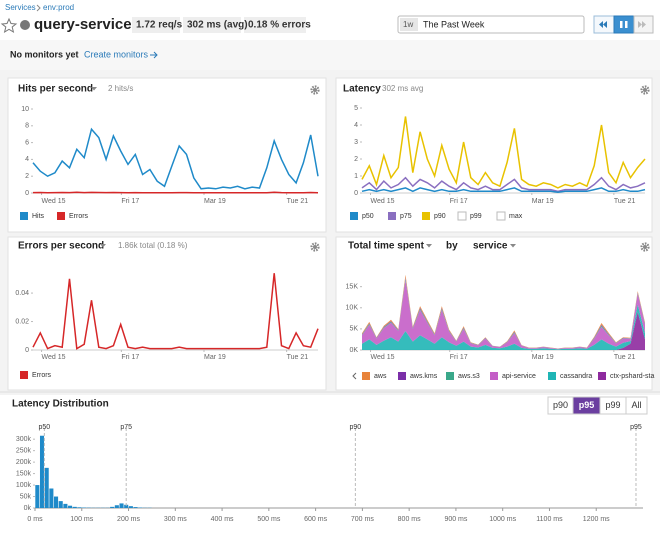 The height and width of the screenshot is (542, 660). I want to click on legend-label: p75, so click(406, 216).